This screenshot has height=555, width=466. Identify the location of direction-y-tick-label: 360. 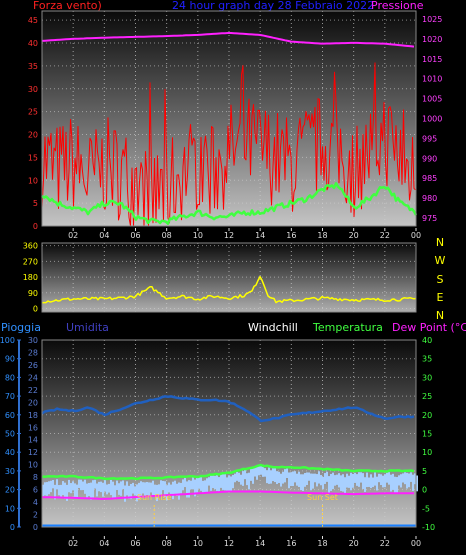
(30, 246).